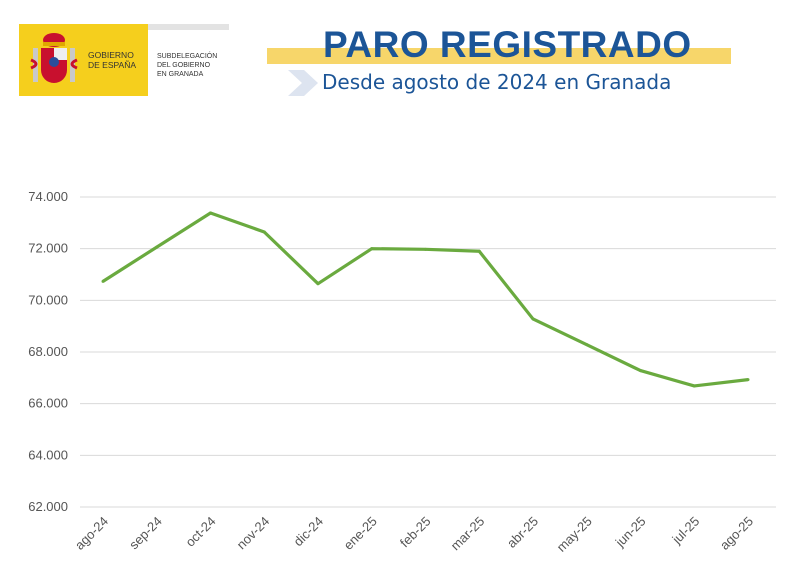 This screenshot has height=585, width=788. Describe the element at coordinates (360, 533) in the screenshot. I see `x-tick-label: ene-25` at that location.